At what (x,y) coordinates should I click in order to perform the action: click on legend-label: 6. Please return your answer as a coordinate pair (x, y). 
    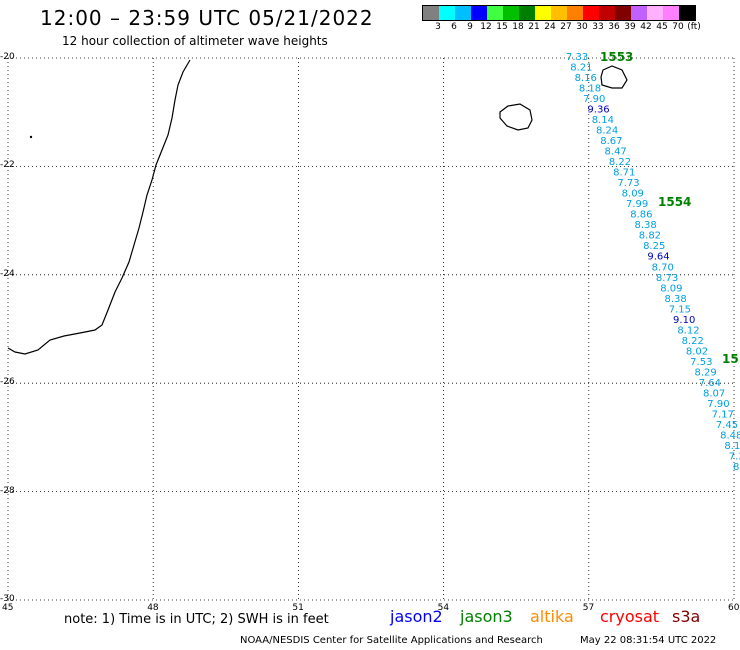
    Looking at the image, I should click on (454, 27).